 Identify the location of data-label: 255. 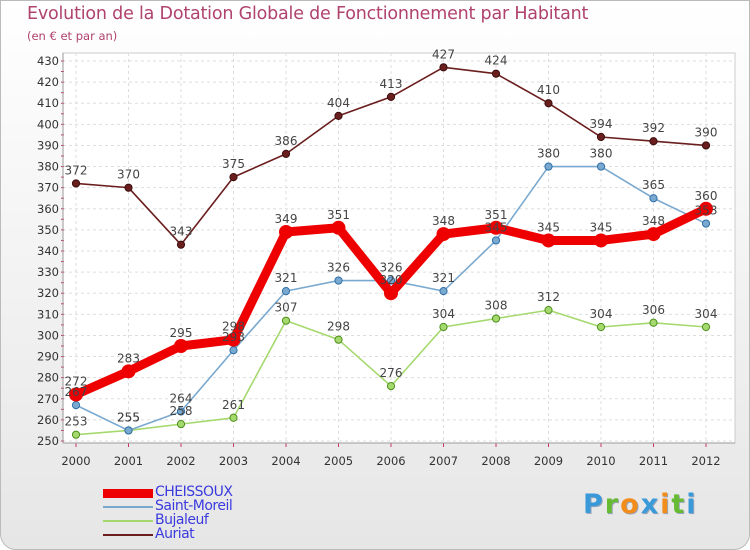
(128, 417).